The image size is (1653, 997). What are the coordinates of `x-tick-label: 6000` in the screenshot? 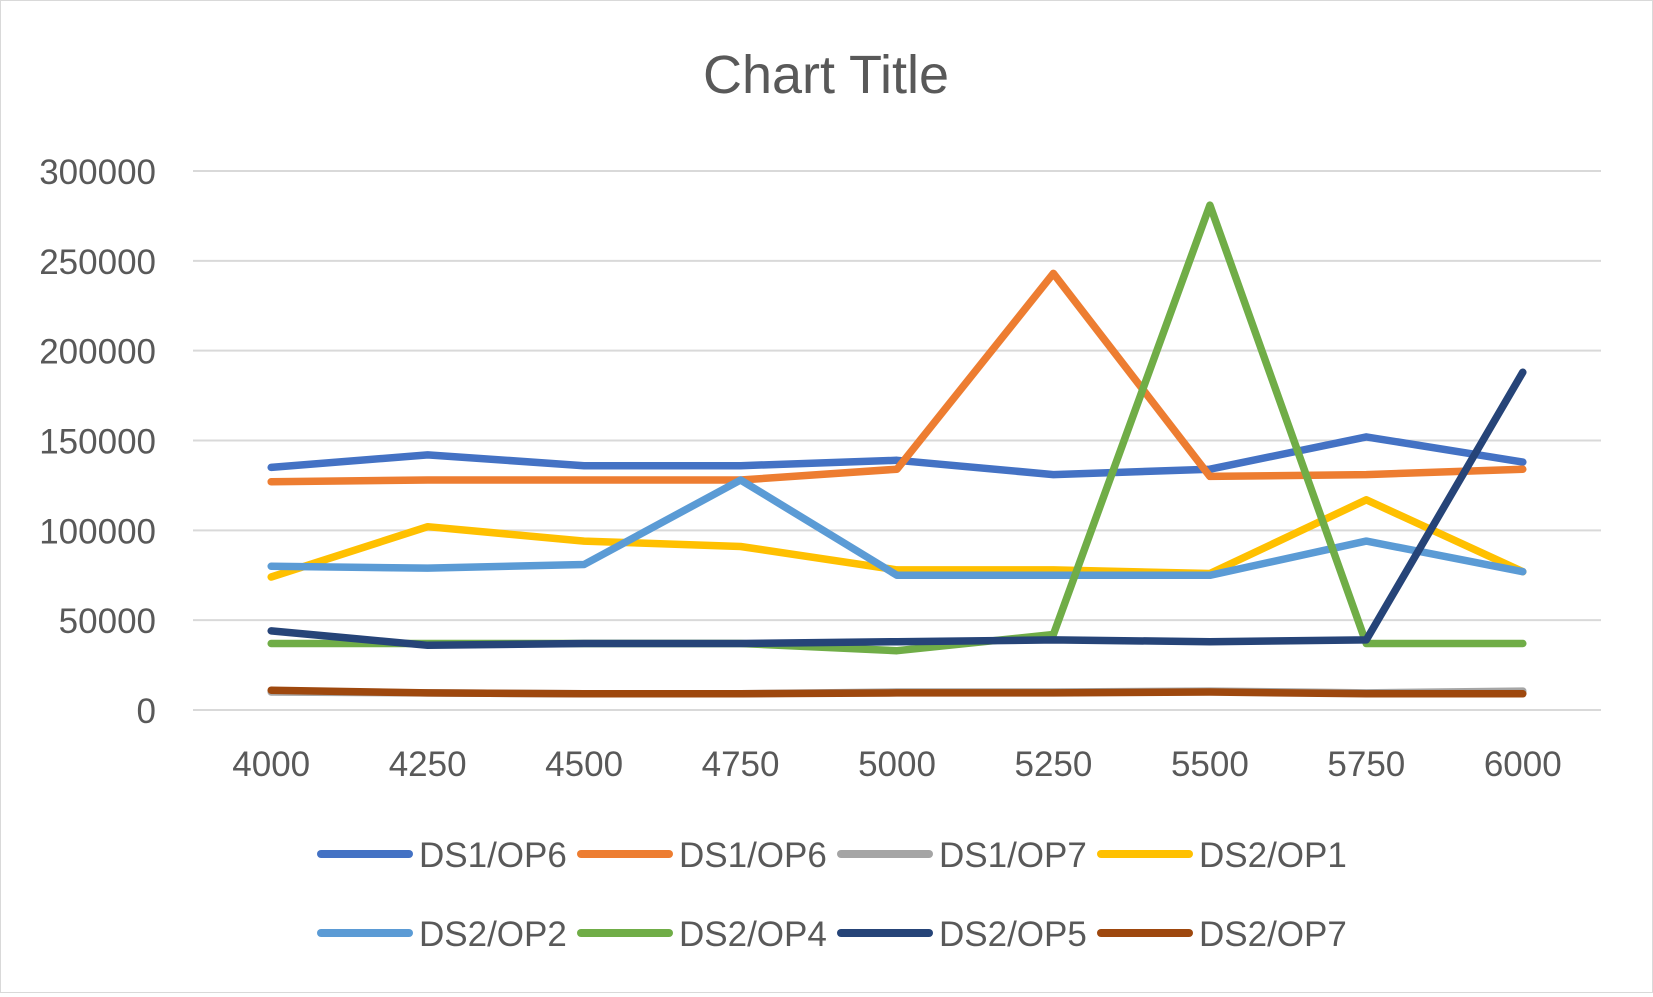 It's located at (1523, 764).